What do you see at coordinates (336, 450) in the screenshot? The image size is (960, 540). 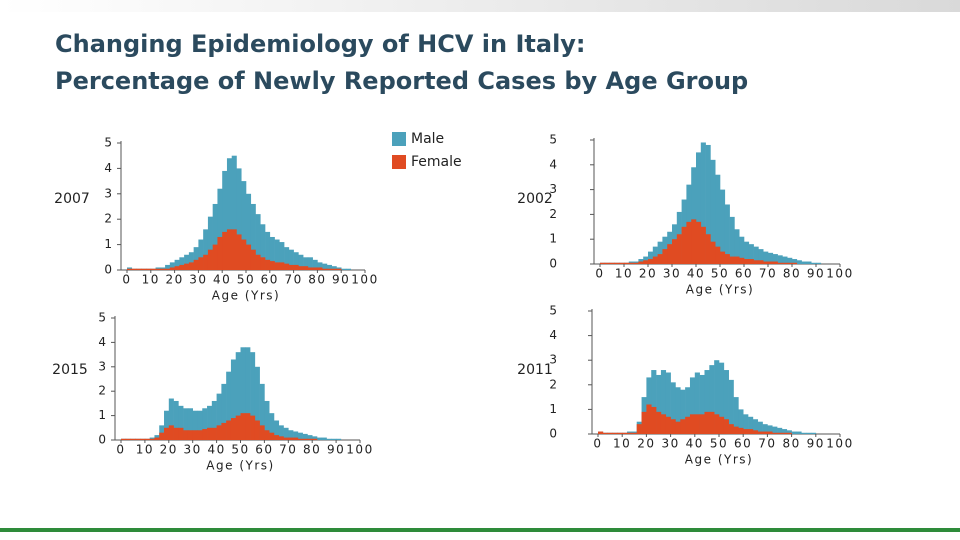 I see `x-tick-label: 90` at bounding box center [336, 450].